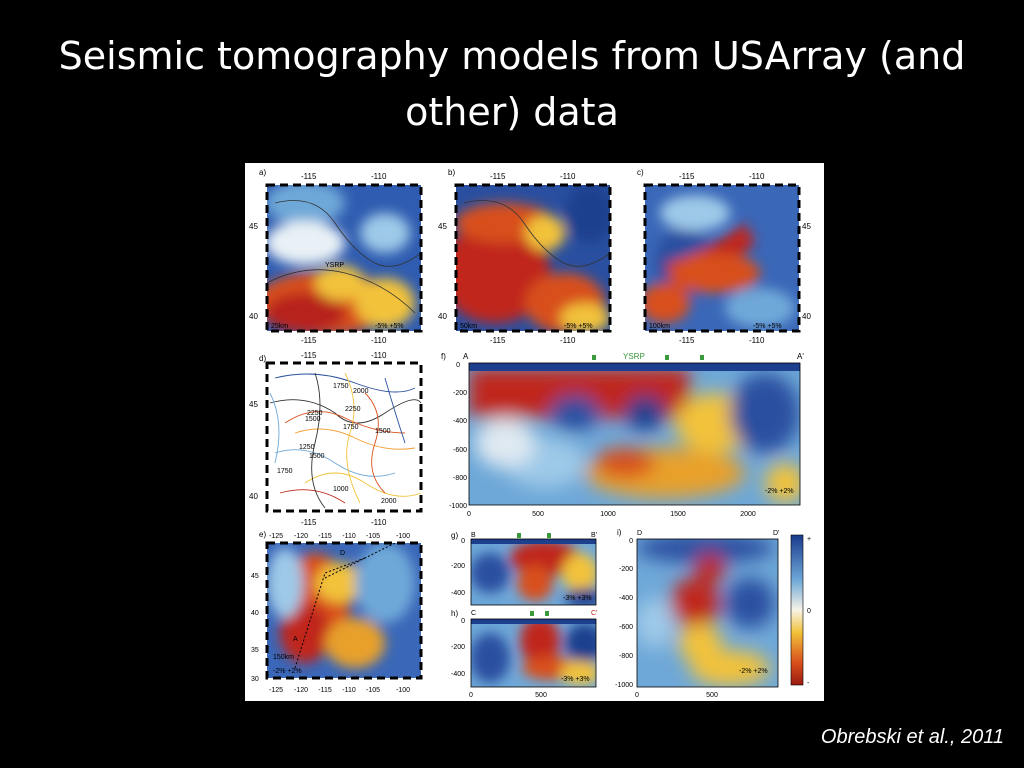  I want to click on panel-f-section-image, so click(634, 434).